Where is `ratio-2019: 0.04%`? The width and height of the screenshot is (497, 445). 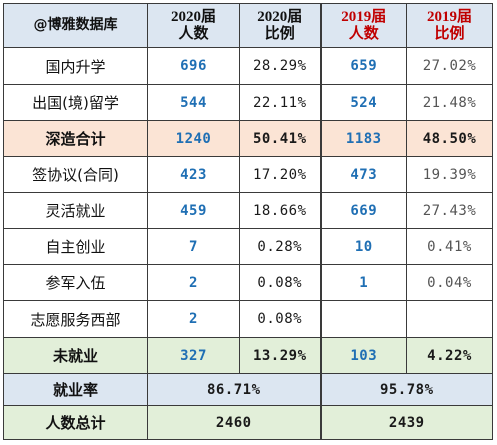 ratio-2019: 0.04% is located at coordinates (449, 282).